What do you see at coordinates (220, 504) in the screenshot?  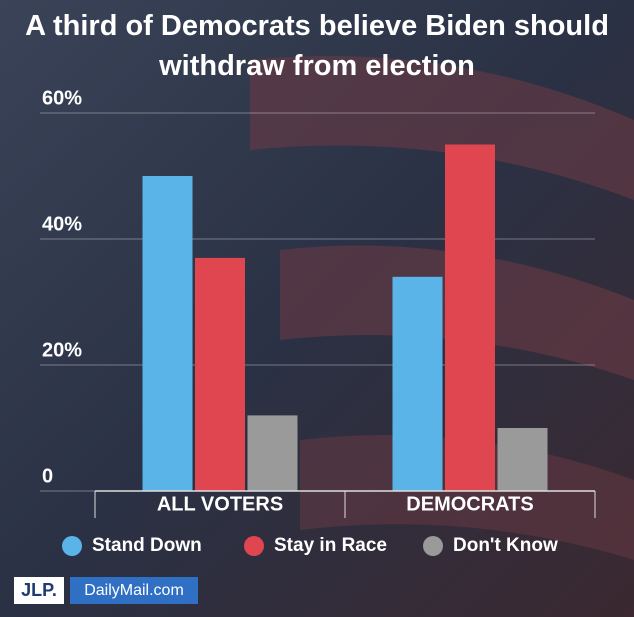 I see `x-tick-label: ALL VOTERS` at bounding box center [220, 504].